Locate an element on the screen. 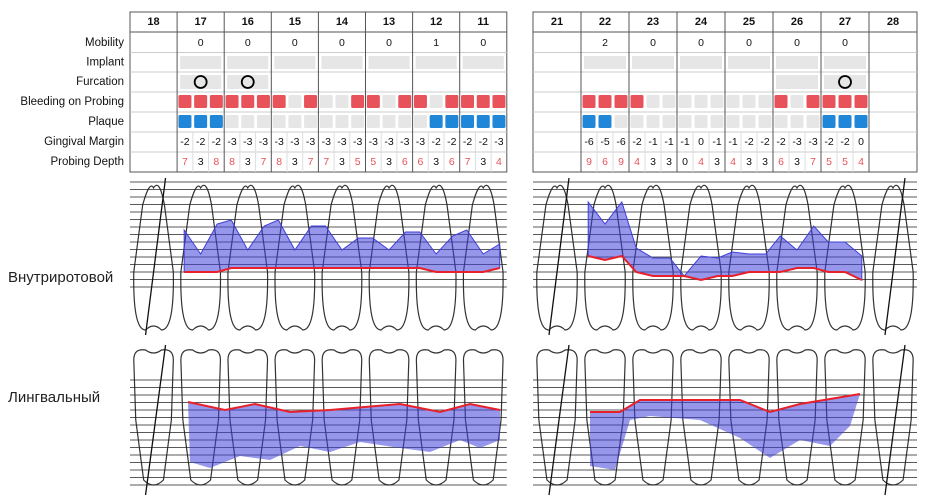 The image size is (940, 503). tooth-number: 15 is located at coordinates (295, 22).